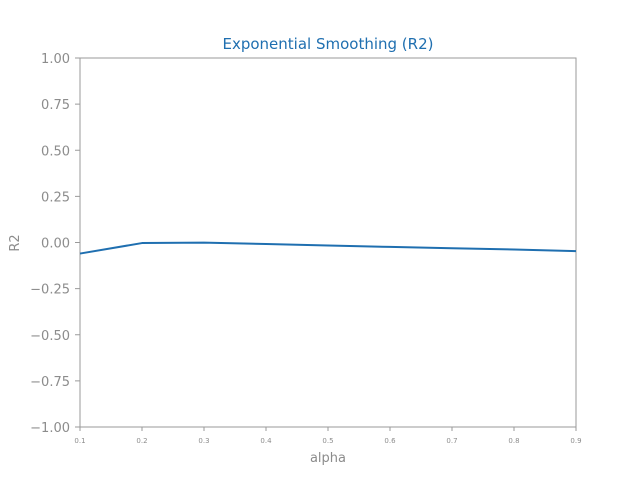  I want to click on x-tick-label: 0.2, so click(141, 441).